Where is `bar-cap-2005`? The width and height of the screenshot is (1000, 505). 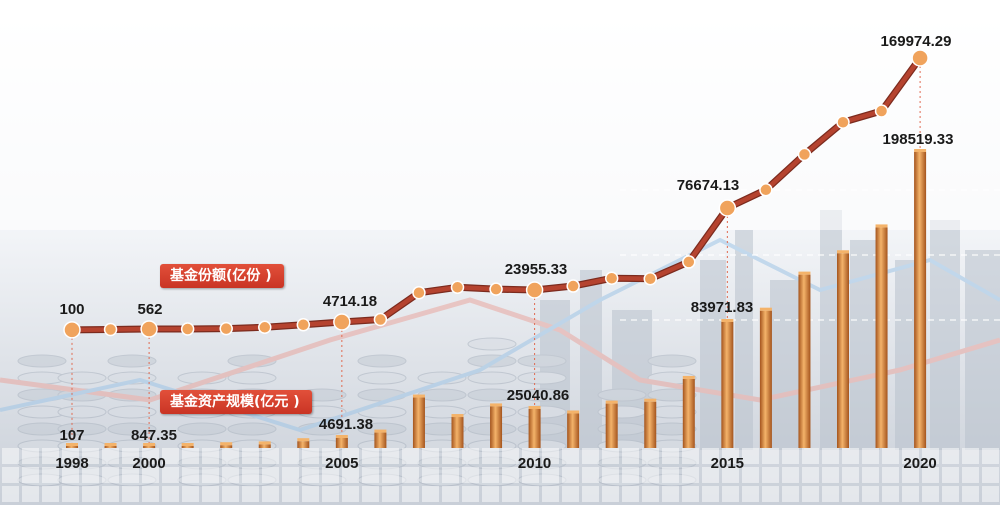 bar-cap-2005 is located at coordinates (341, 436).